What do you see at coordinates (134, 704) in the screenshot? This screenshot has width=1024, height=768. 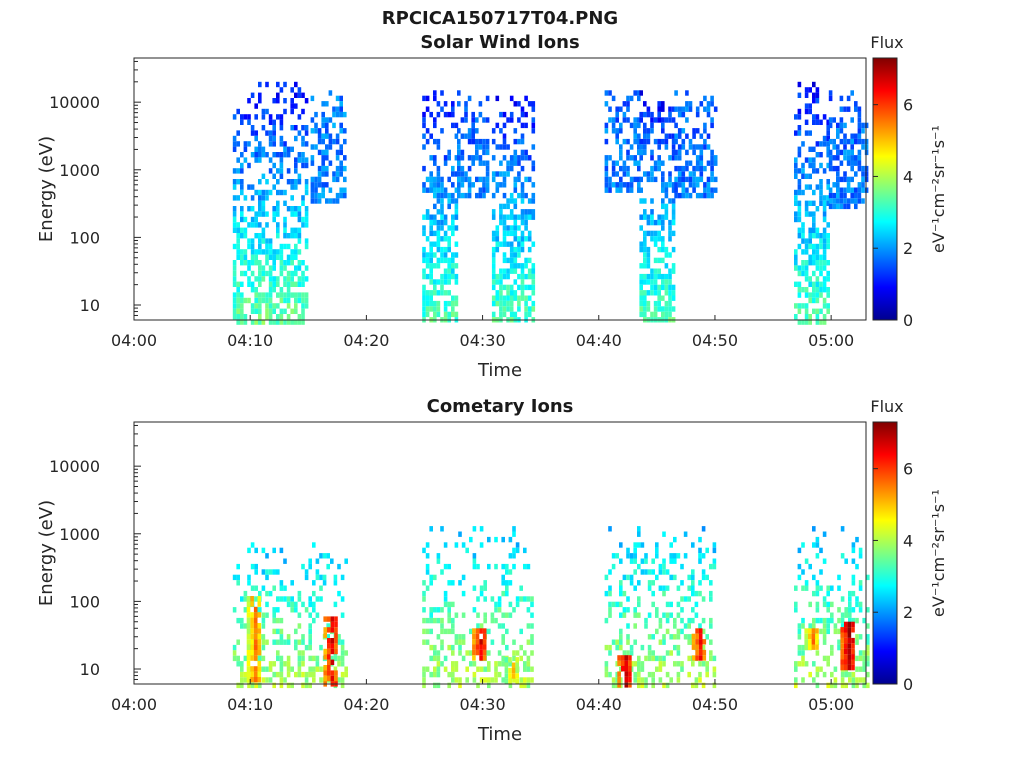 I see `x-tick-label: 04:00` at bounding box center [134, 704].